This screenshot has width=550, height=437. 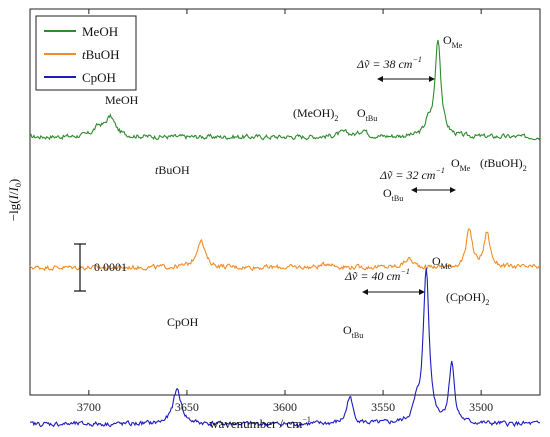 I want to click on legend-label-meoh: MeOH, so click(x=100, y=31).